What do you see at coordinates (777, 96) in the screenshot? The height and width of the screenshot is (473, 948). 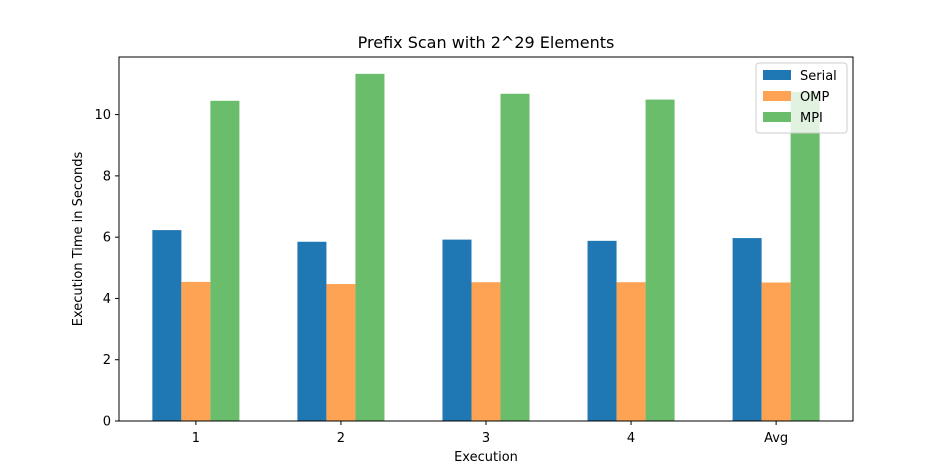 I see `legend-swatch-omp` at bounding box center [777, 96].